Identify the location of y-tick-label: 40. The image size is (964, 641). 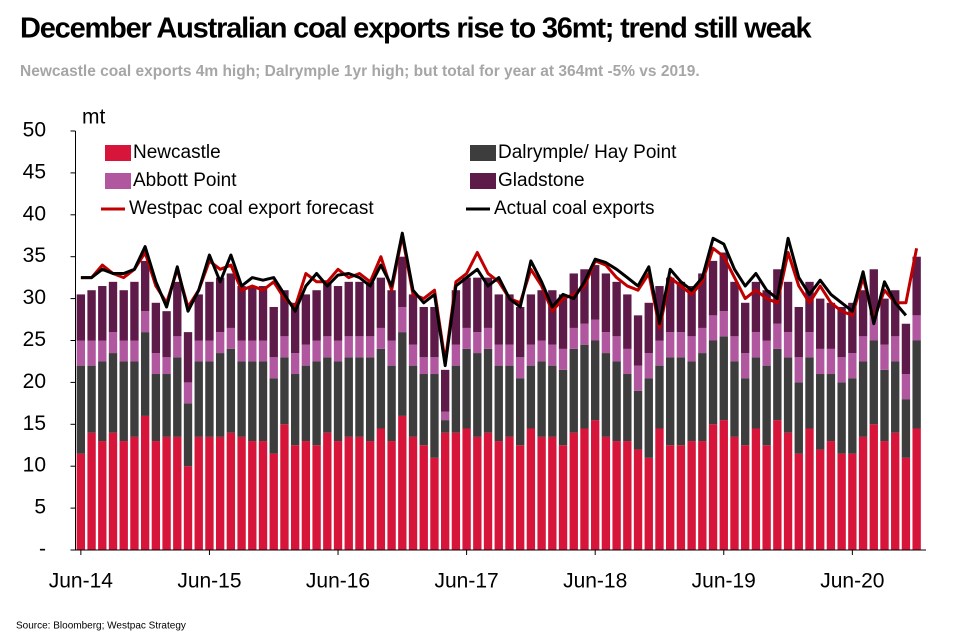
(34, 213).